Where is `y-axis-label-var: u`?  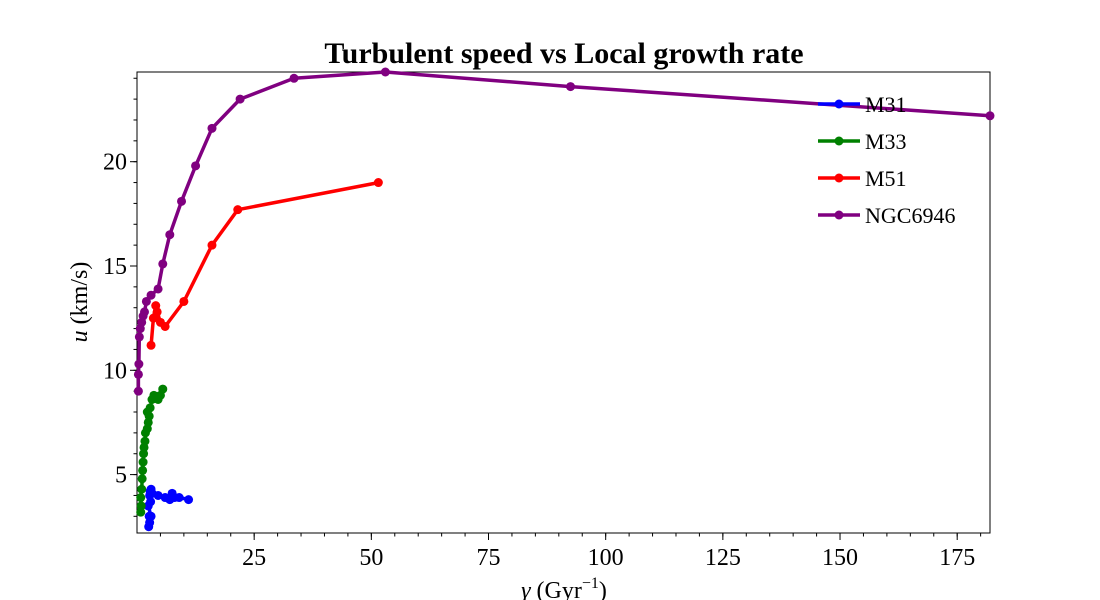
y-axis-label-var: u is located at coordinates (80, 336).